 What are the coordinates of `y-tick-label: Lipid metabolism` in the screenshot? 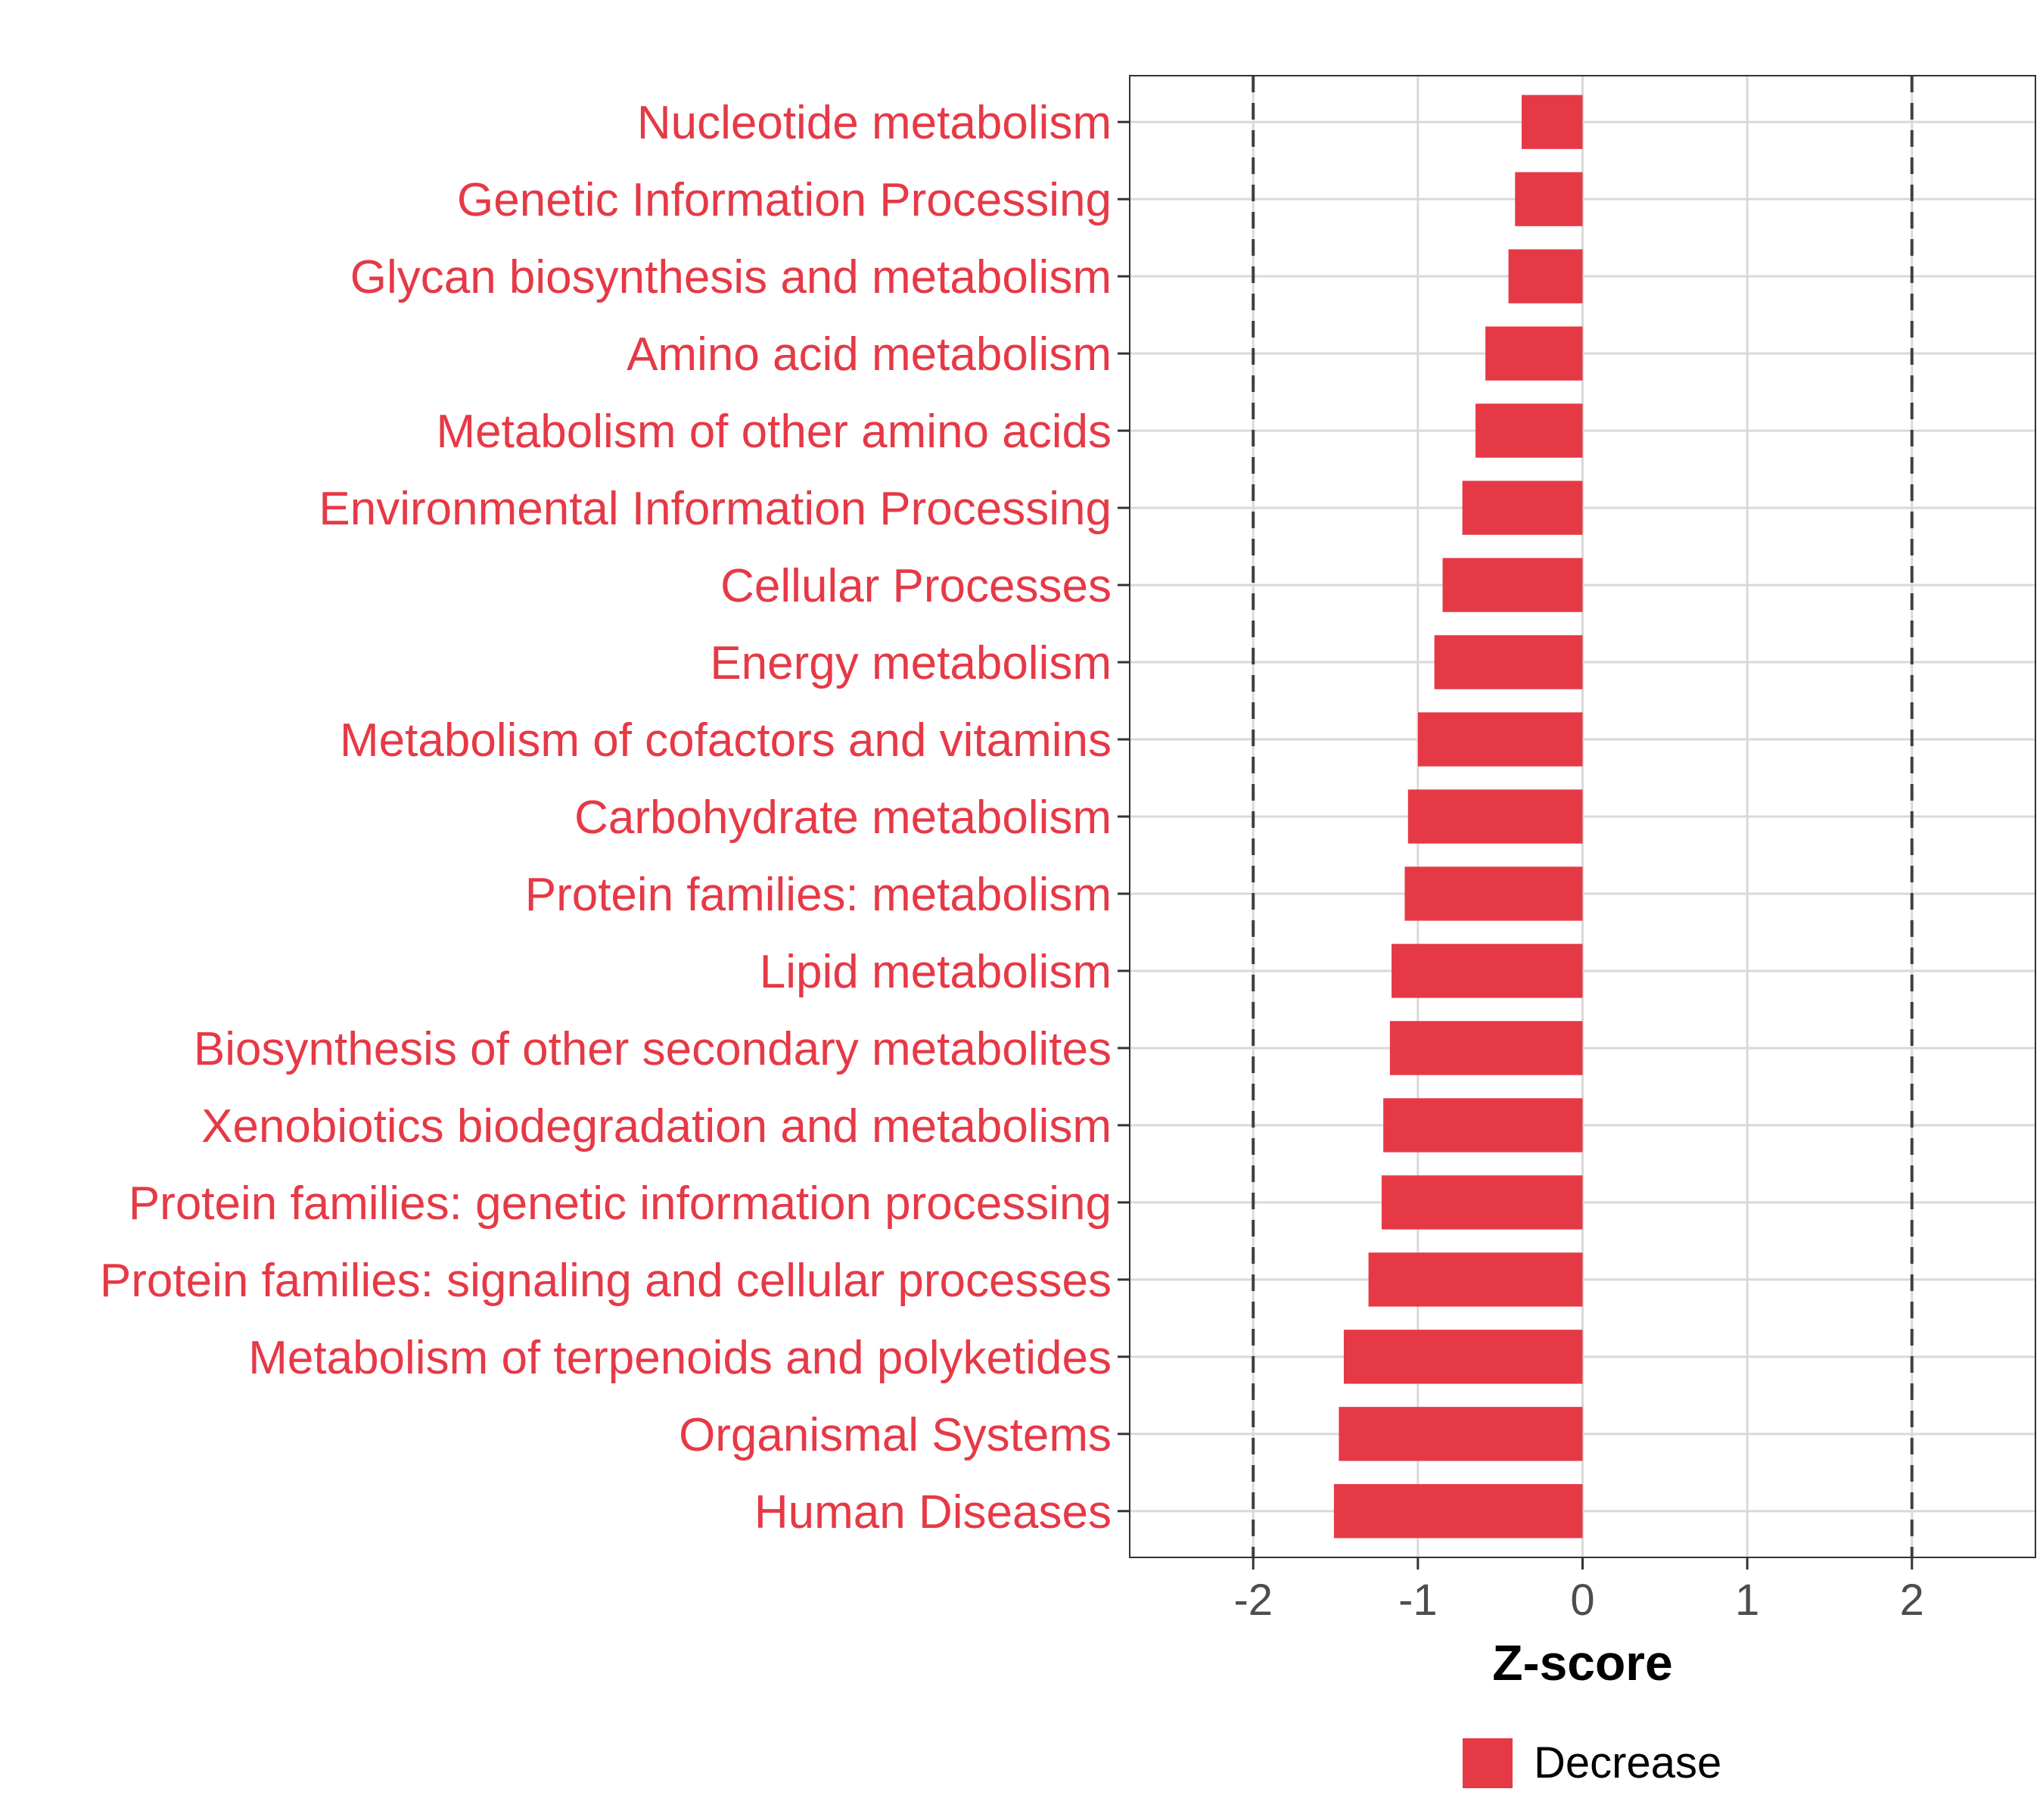 It's located at (936, 972).